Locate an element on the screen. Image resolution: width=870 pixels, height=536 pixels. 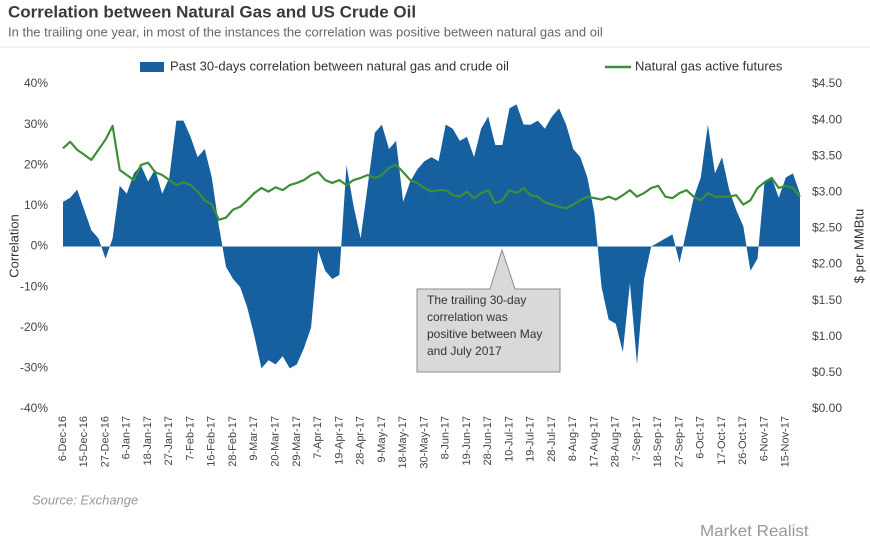
x-tick-label: 28-Jul-17 is located at coordinates (552, 439).